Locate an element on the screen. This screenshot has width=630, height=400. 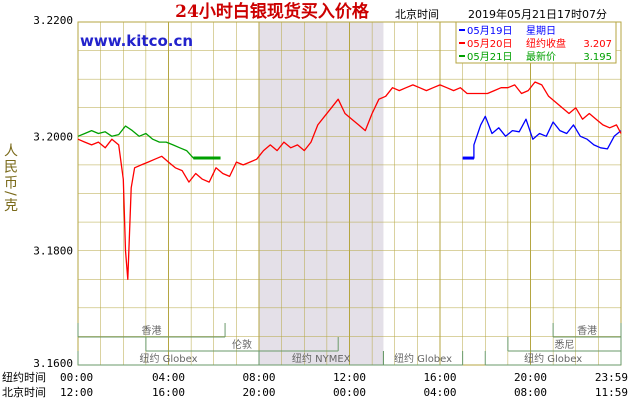
x-tick-label: 11:59 is located at coordinates (611, 392).